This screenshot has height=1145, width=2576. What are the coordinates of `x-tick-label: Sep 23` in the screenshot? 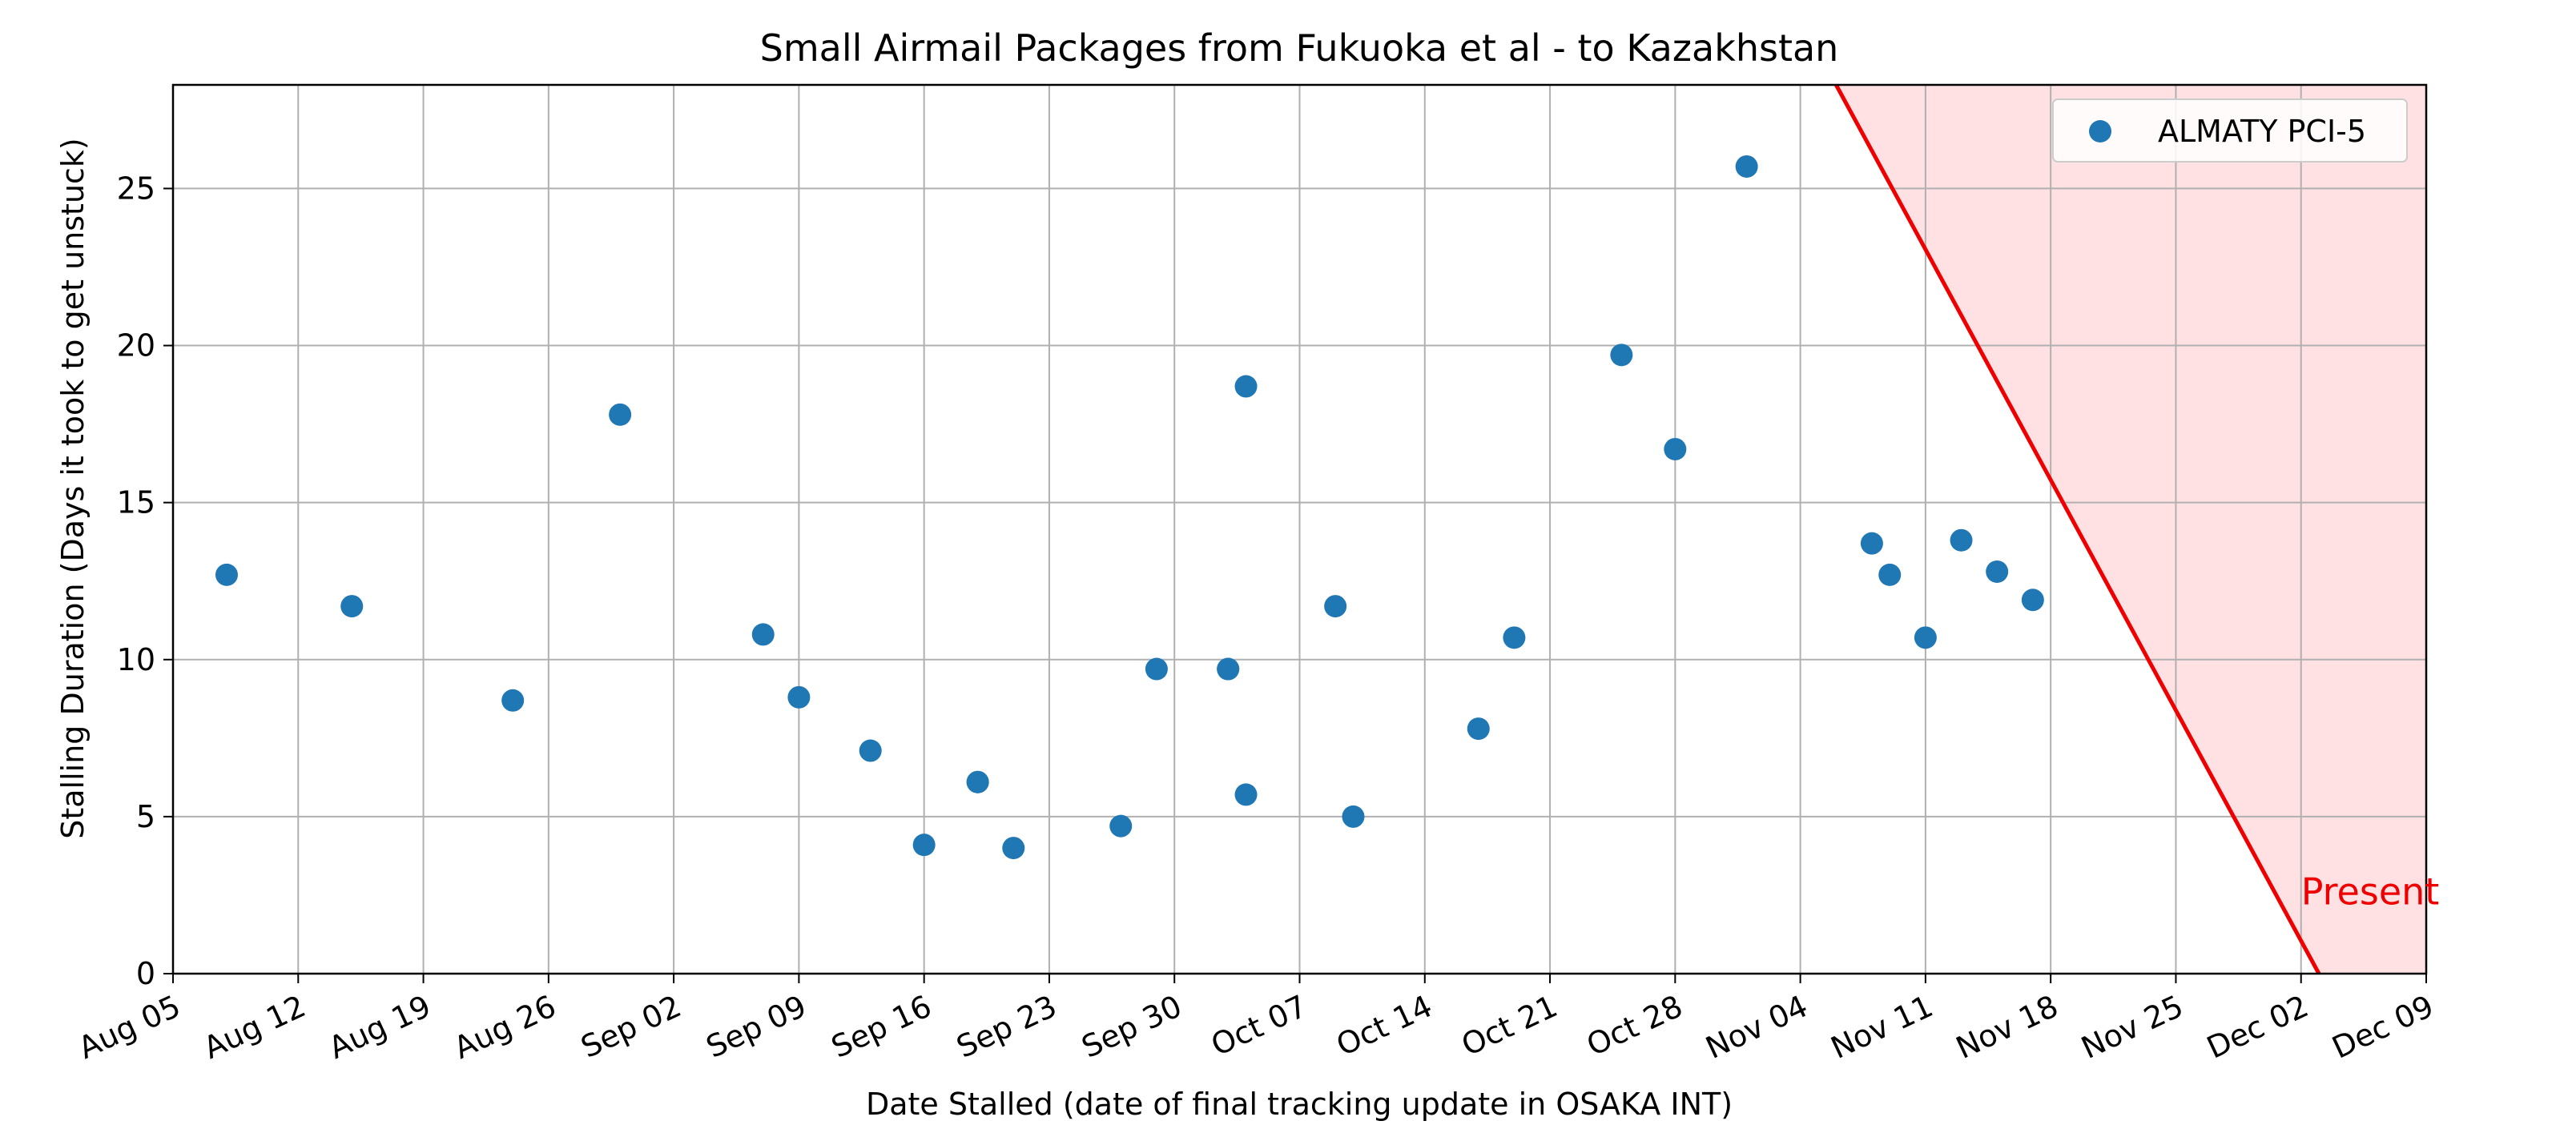 It's located at (1006, 1026).